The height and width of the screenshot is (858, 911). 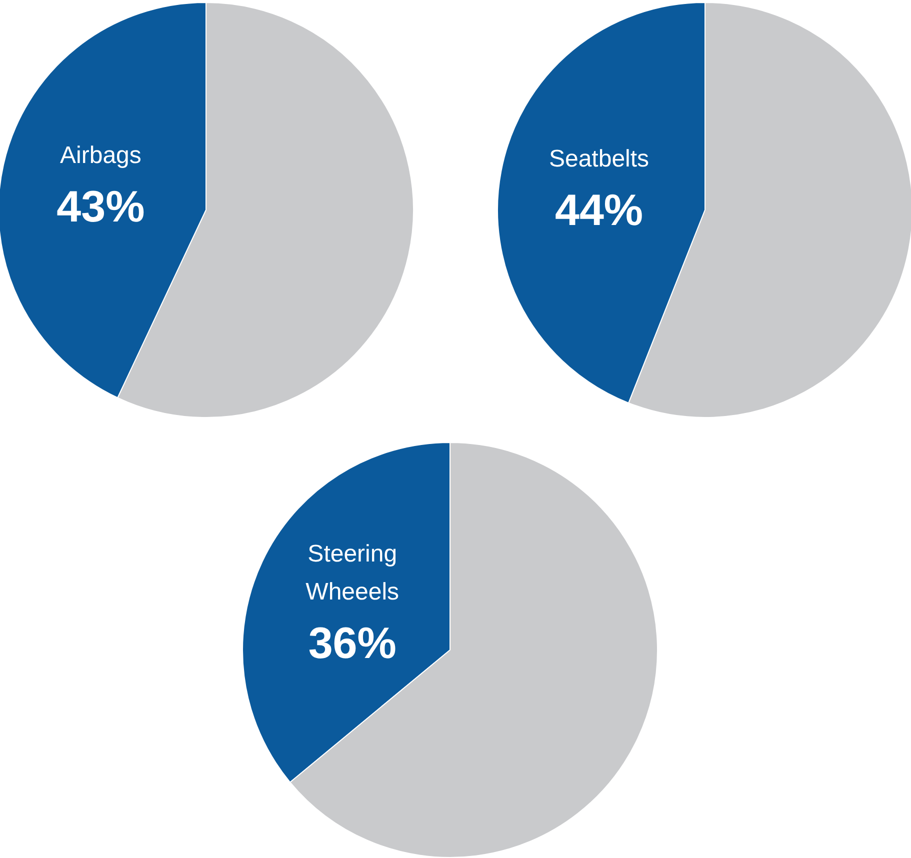 What do you see at coordinates (599, 158) in the screenshot?
I see `slice-label: Seatbelts` at bounding box center [599, 158].